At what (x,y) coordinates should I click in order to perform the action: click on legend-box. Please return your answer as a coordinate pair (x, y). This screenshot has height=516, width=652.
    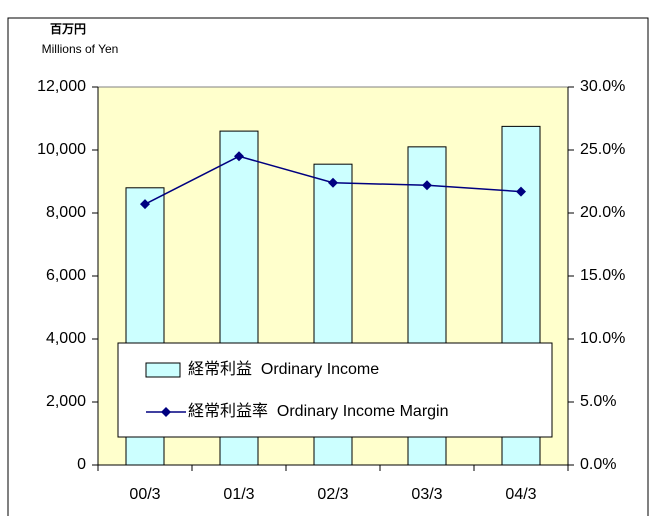
    Looking at the image, I should click on (335, 390).